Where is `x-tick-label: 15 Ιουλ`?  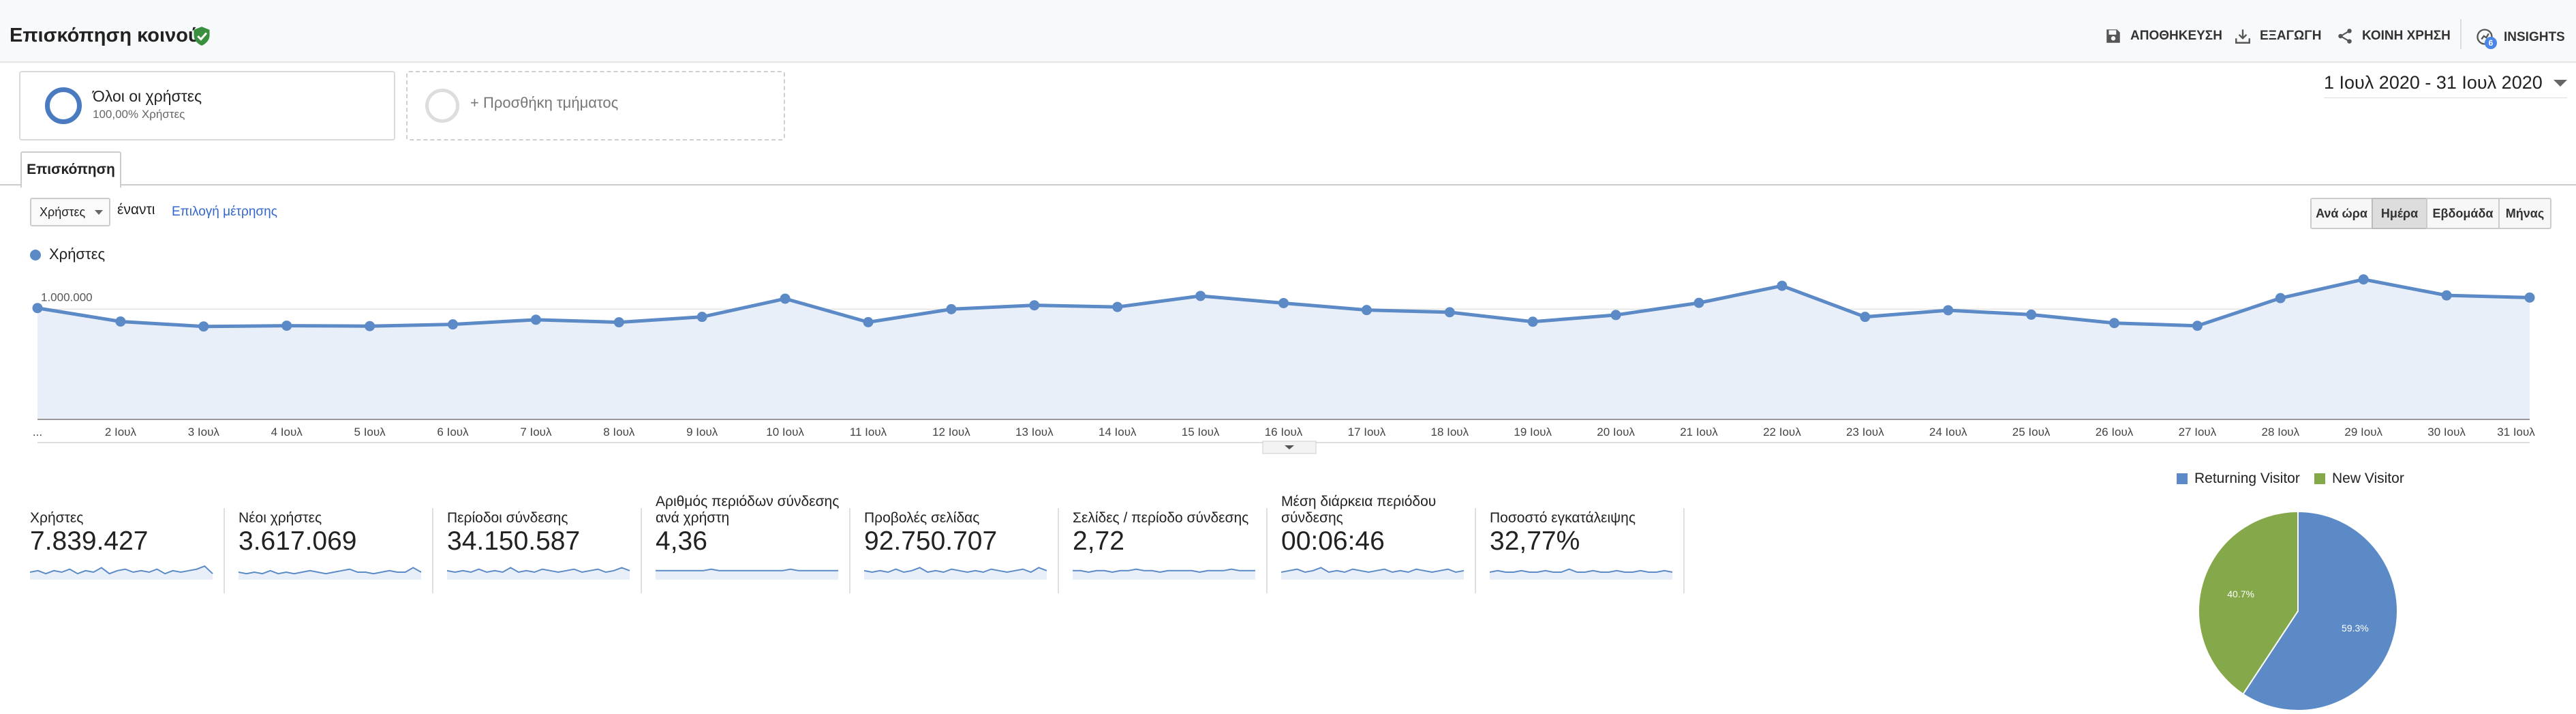
x-tick-label: 15 Ιουλ is located at coordinates (1201, 432).